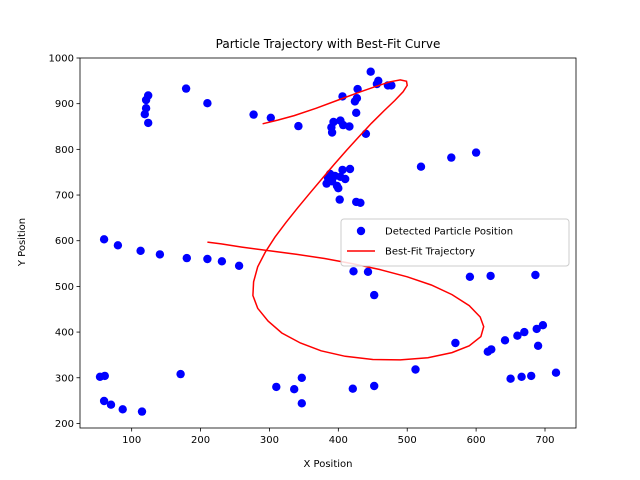  What do you see at coordinates (64, 378) in the screenshot?
I see `y-tick-label: 300` at bounding box center [64, 378].